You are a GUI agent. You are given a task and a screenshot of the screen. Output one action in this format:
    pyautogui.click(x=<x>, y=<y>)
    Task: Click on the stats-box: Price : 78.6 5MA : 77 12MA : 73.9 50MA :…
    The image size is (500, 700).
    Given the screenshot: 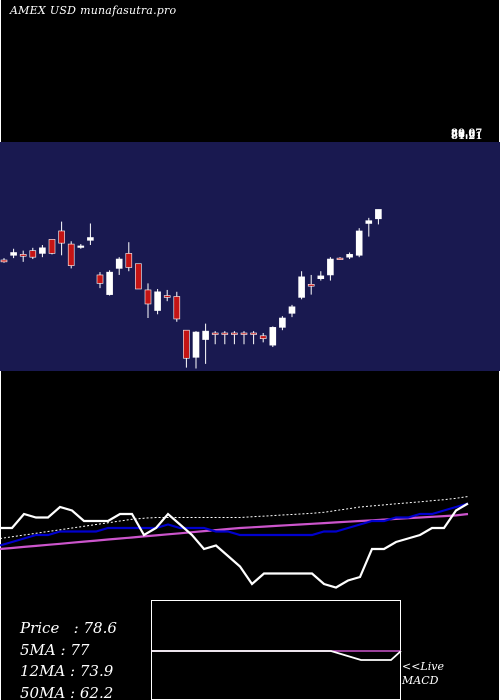 What is the action you would take?
    pyautogui.click(x=68, y=659)
    